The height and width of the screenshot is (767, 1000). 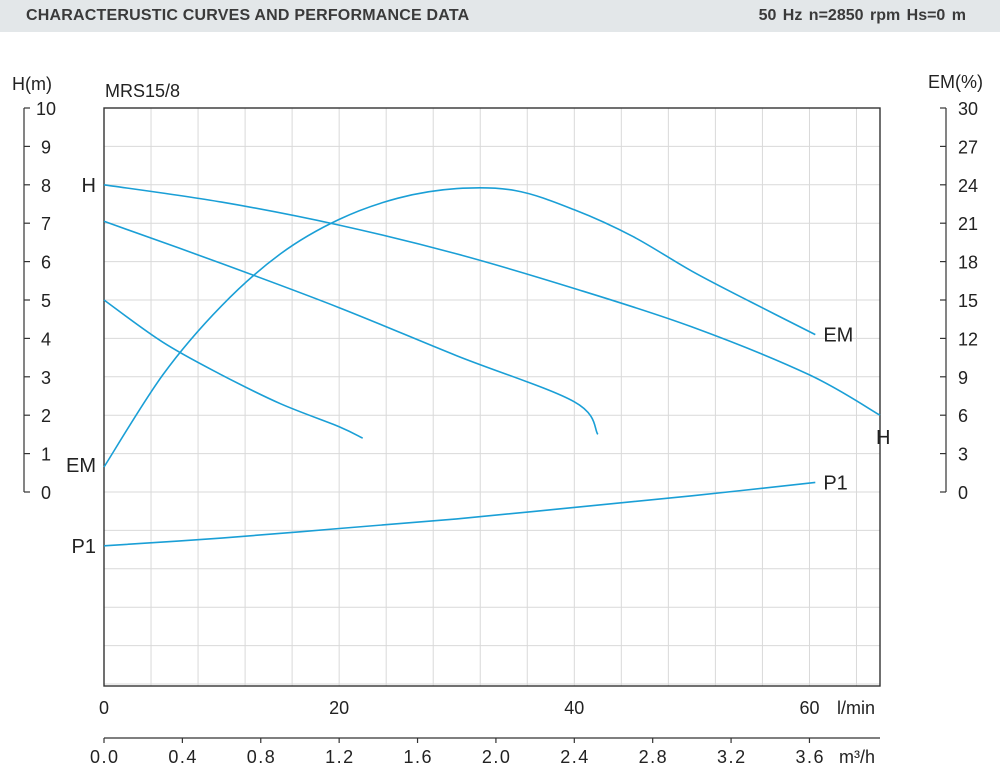 I want to click on x-axis-m3h-tick-label: 3 . 2, so click(x=731, y=757).